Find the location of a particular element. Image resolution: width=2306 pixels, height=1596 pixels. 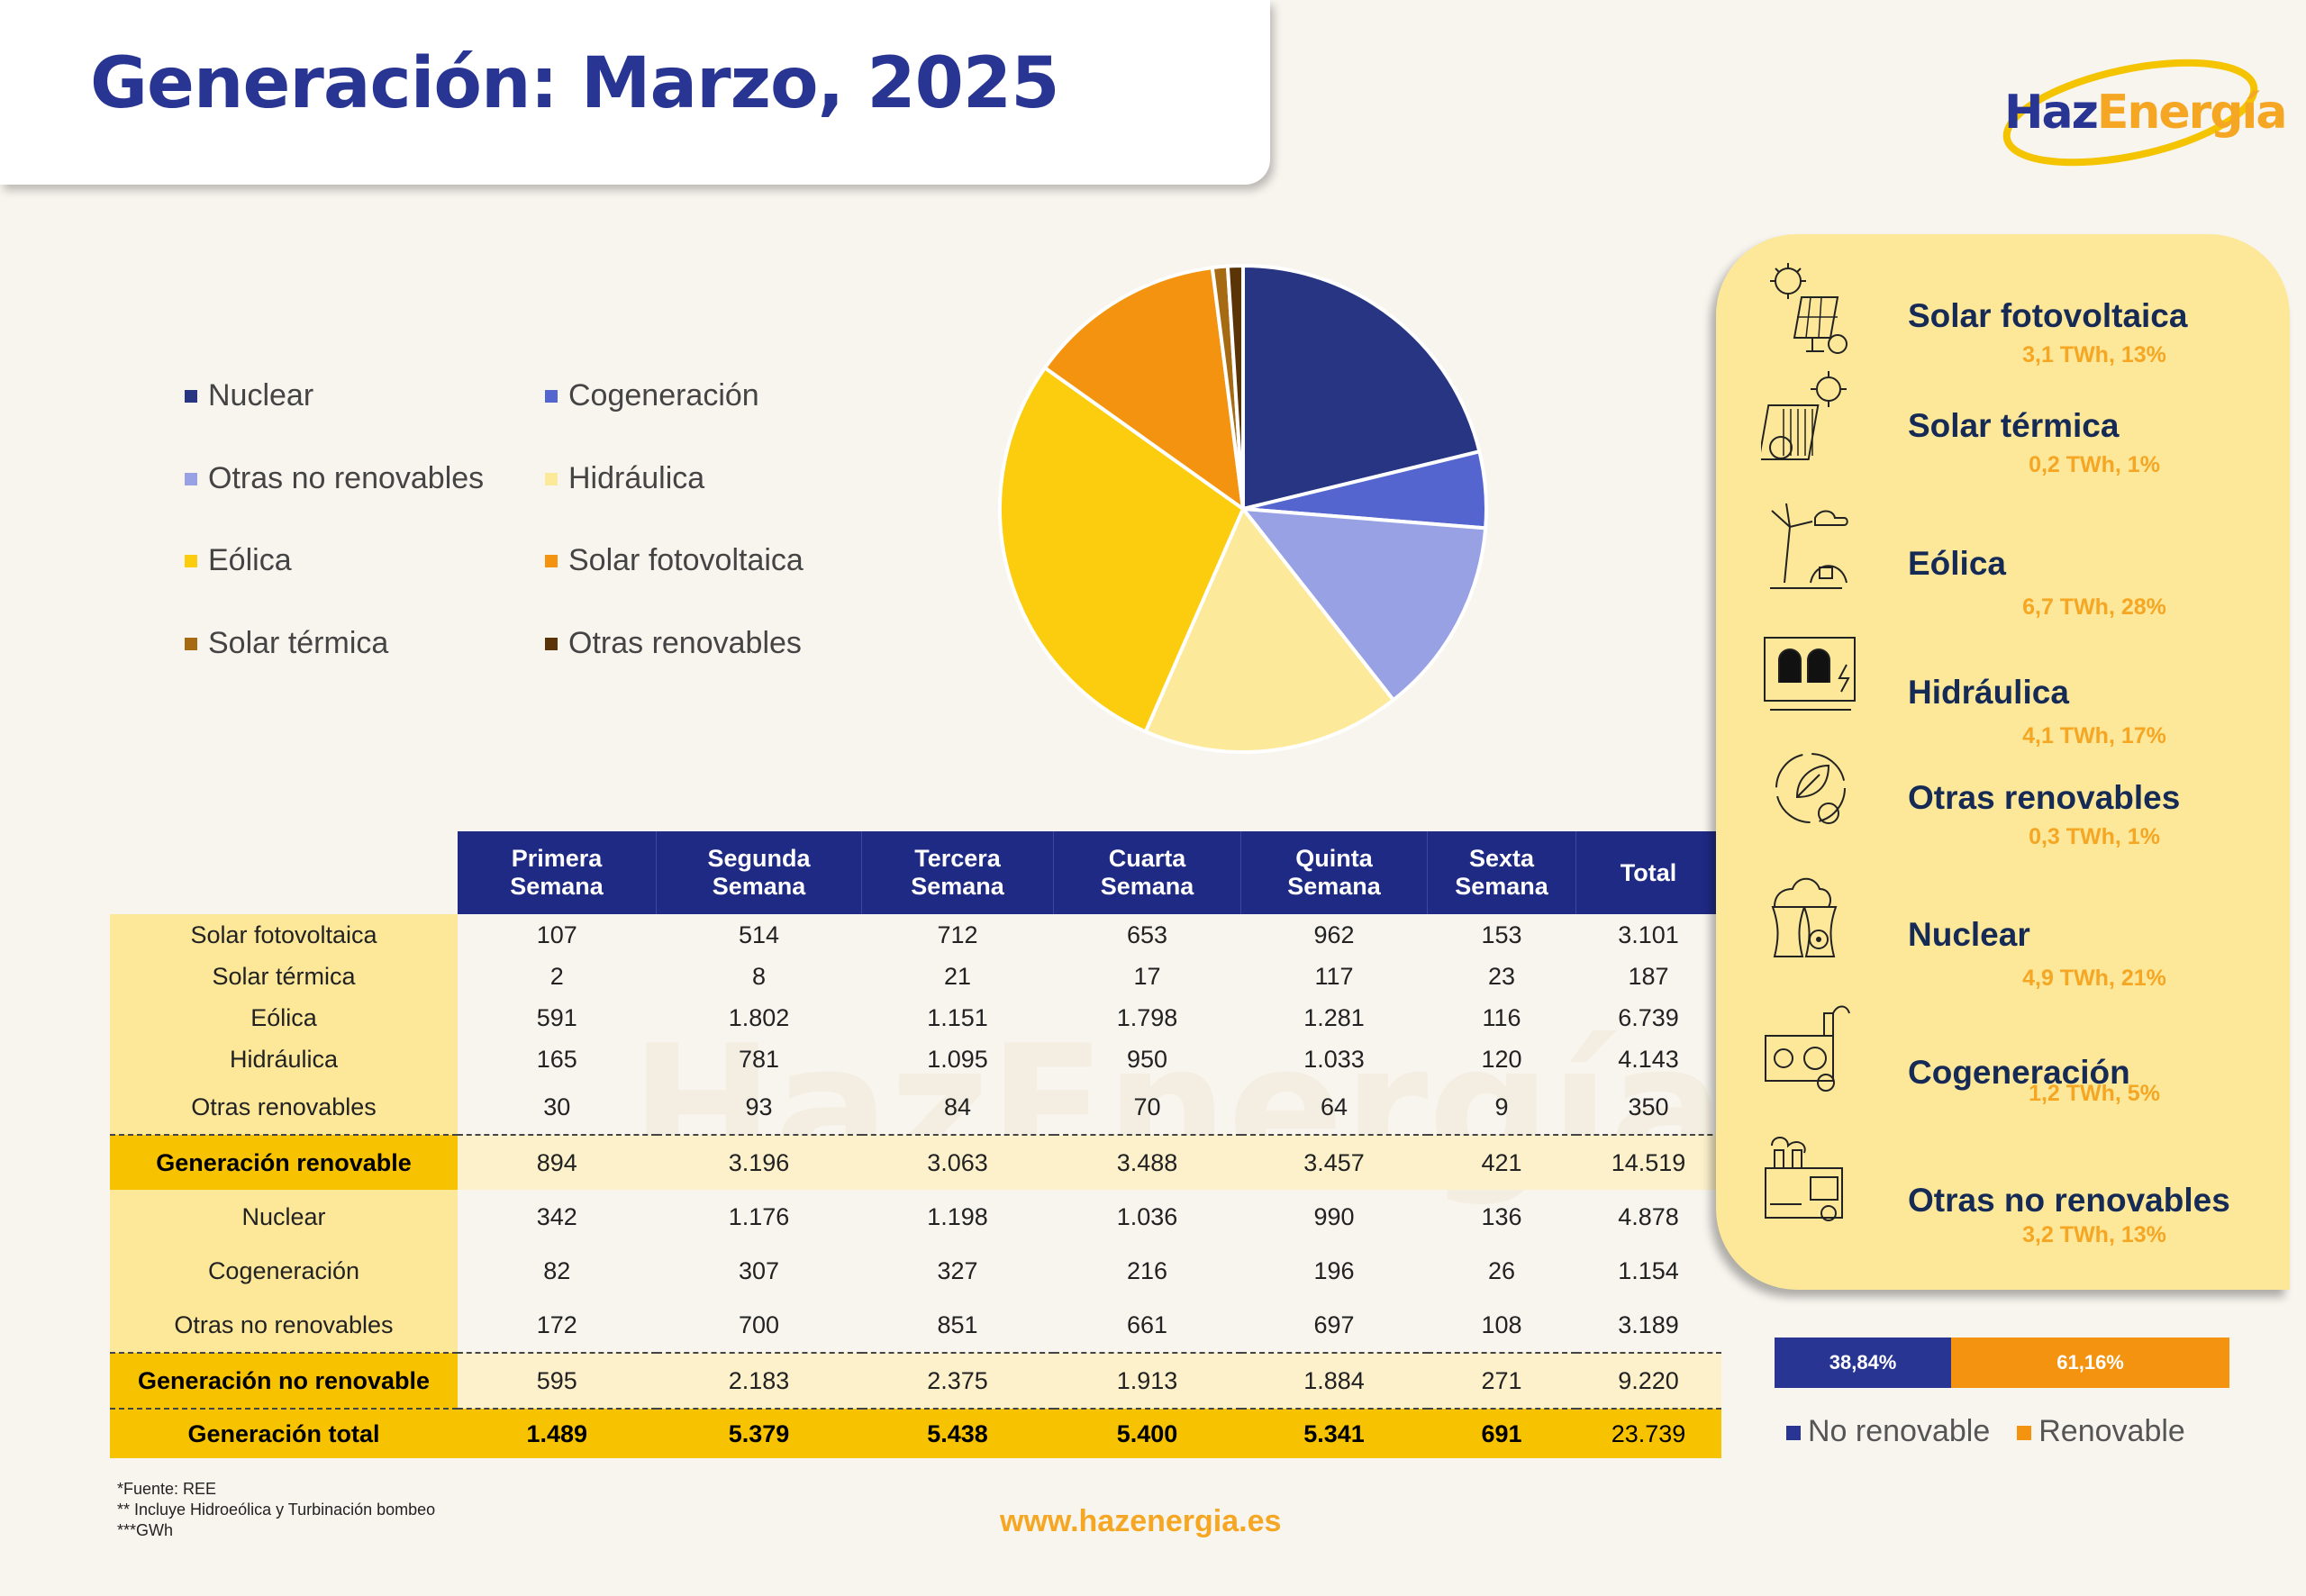

source-value: 3,1 TWh, 13% is located at coordinates (2094, 354).